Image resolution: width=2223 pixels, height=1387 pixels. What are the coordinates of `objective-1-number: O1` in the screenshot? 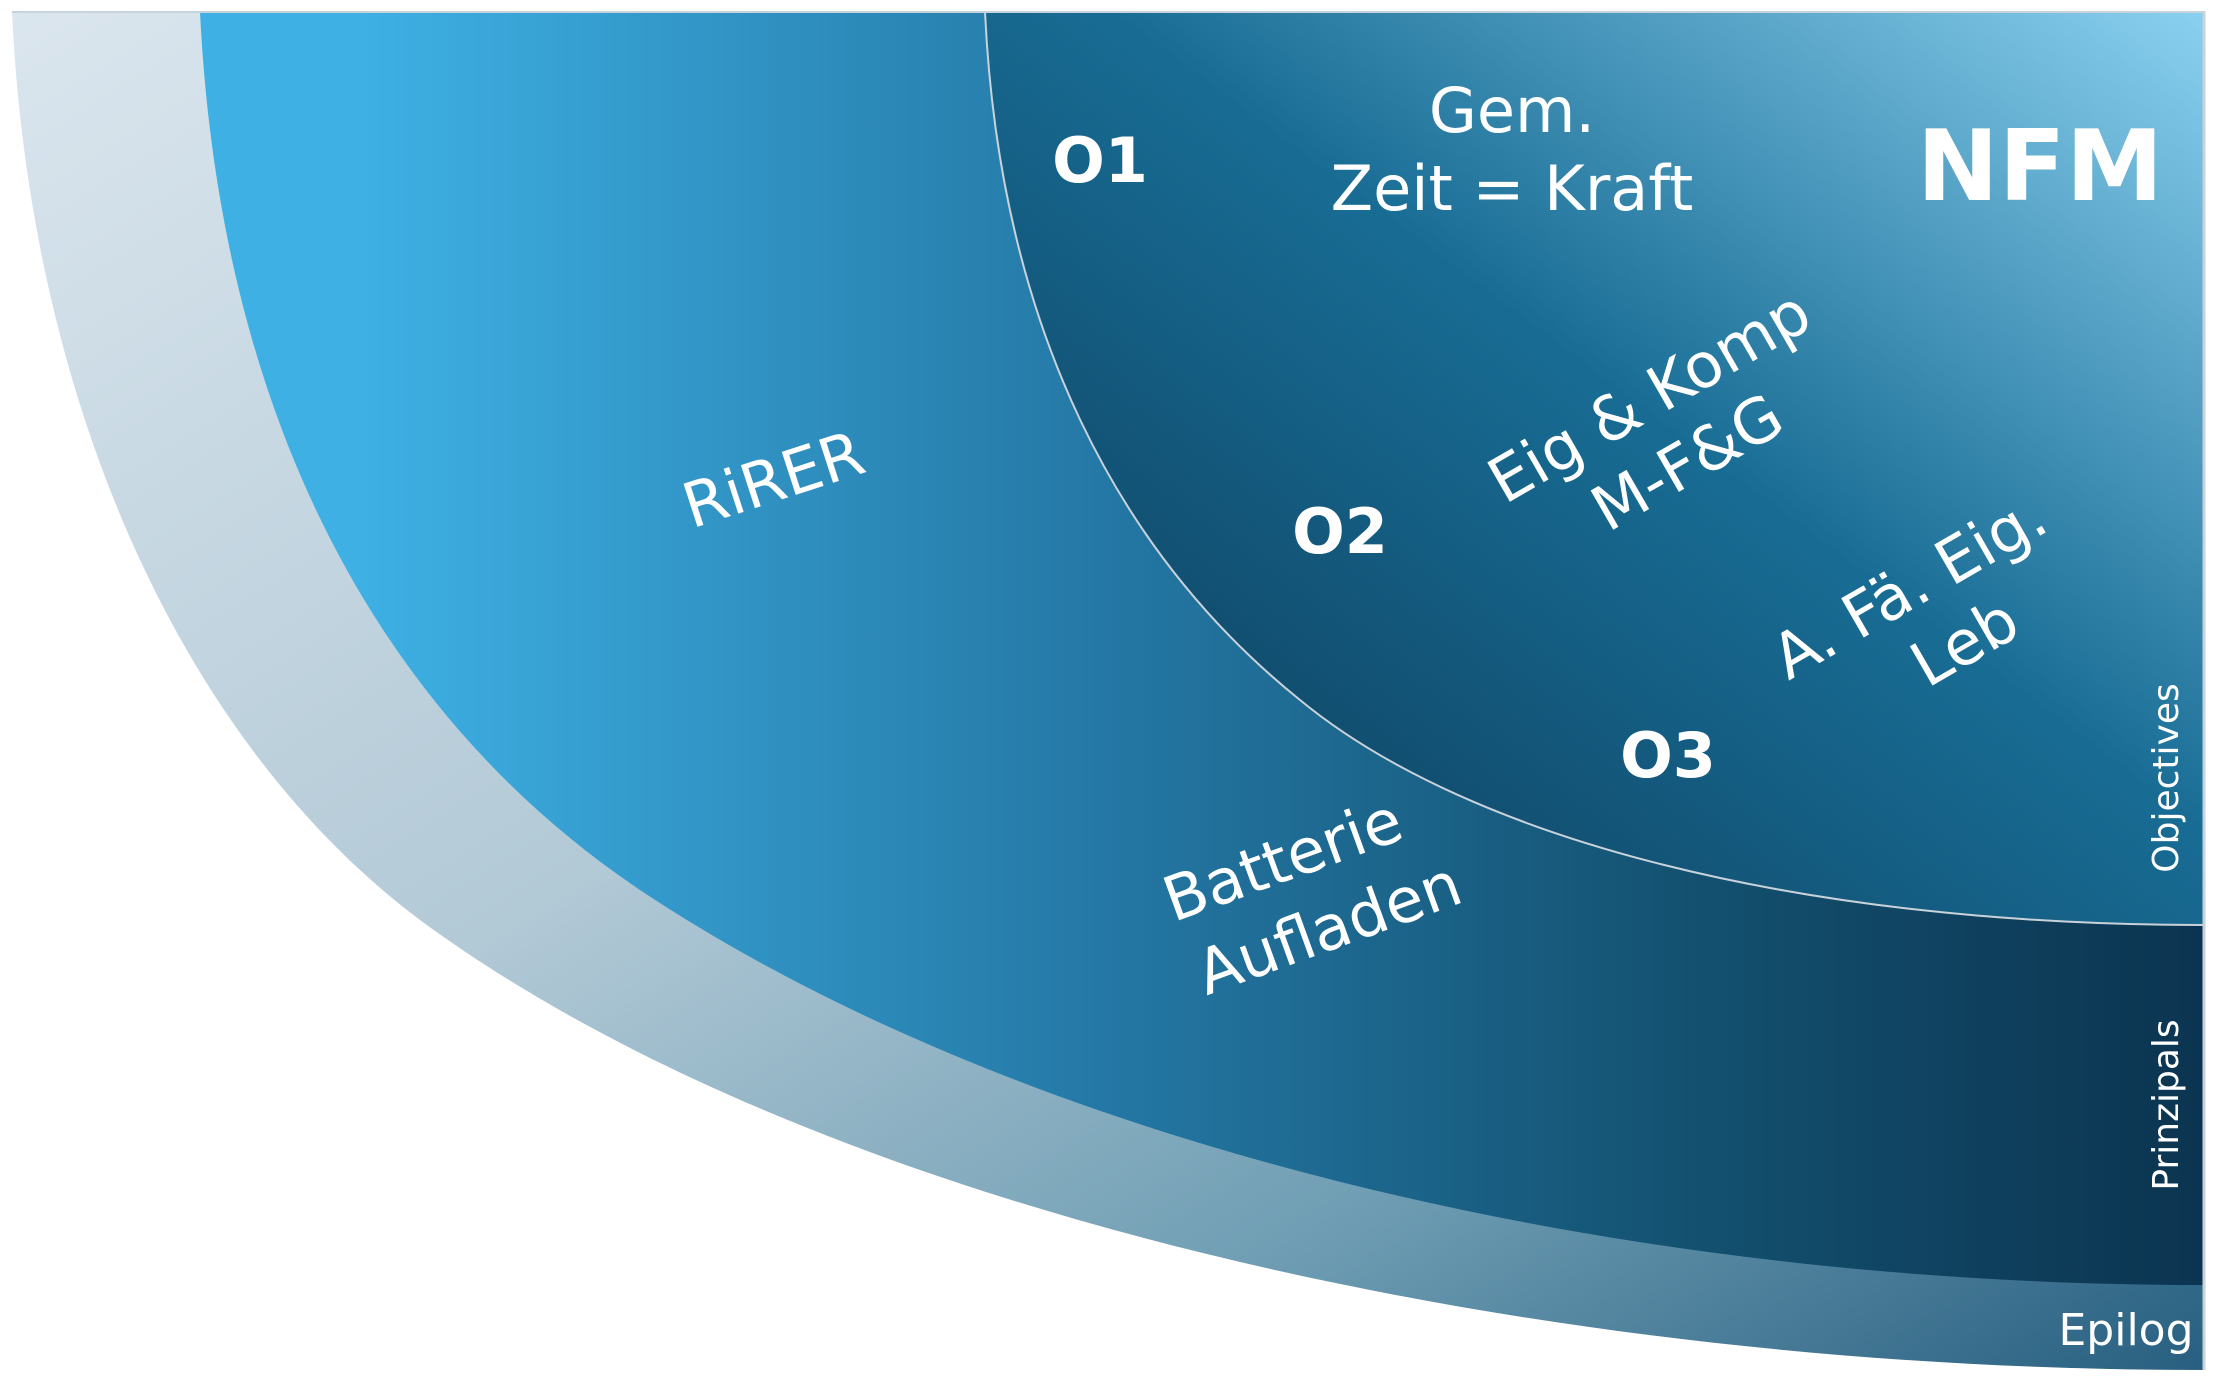 It's located at (1100, 160).